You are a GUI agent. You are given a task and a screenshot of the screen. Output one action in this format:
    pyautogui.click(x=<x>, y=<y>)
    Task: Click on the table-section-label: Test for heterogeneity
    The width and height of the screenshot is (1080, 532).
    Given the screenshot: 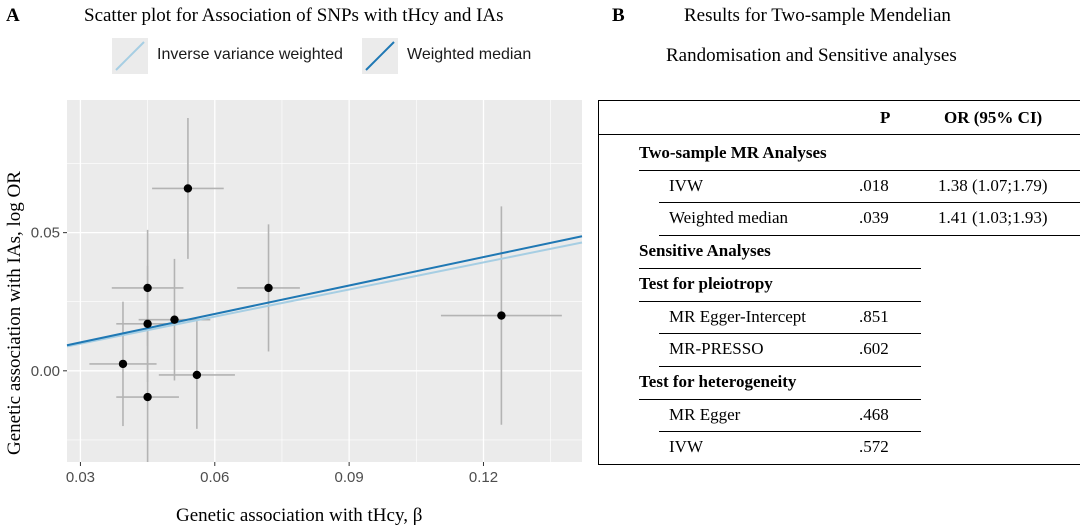 What is the action you would take?
    pyautogui.click(x=718, y=381)
    